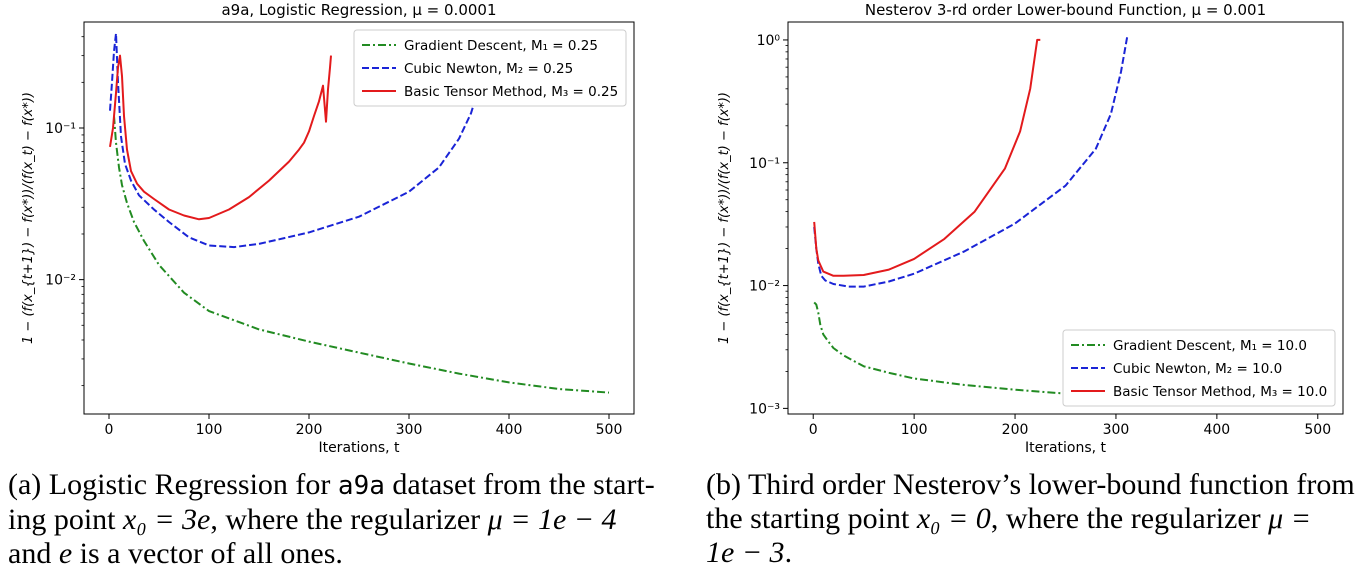  What do you see at coordinates (953, 518) in the screenshot?
I see `caption-b-math-1: x₀ = 0` at bounding box center [953, 518].